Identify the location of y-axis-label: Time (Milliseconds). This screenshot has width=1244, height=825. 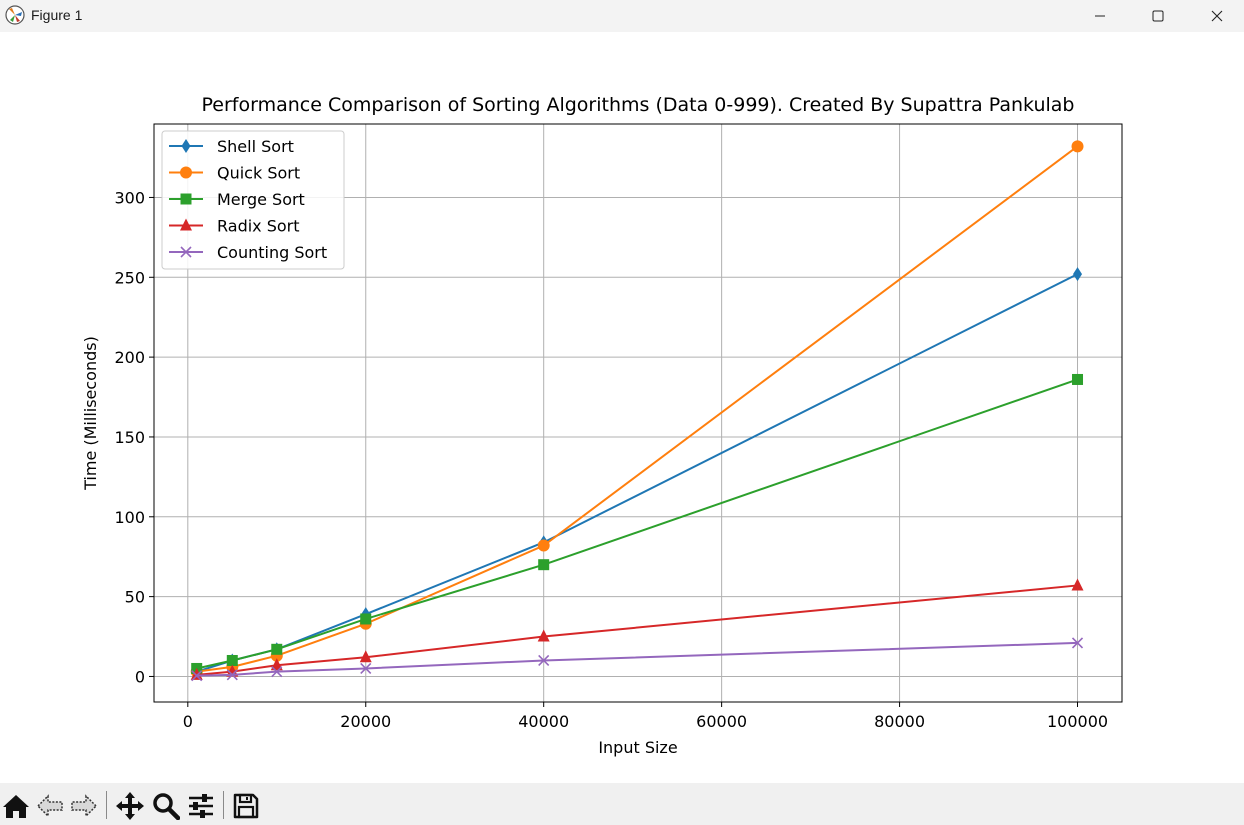
(90, 413).